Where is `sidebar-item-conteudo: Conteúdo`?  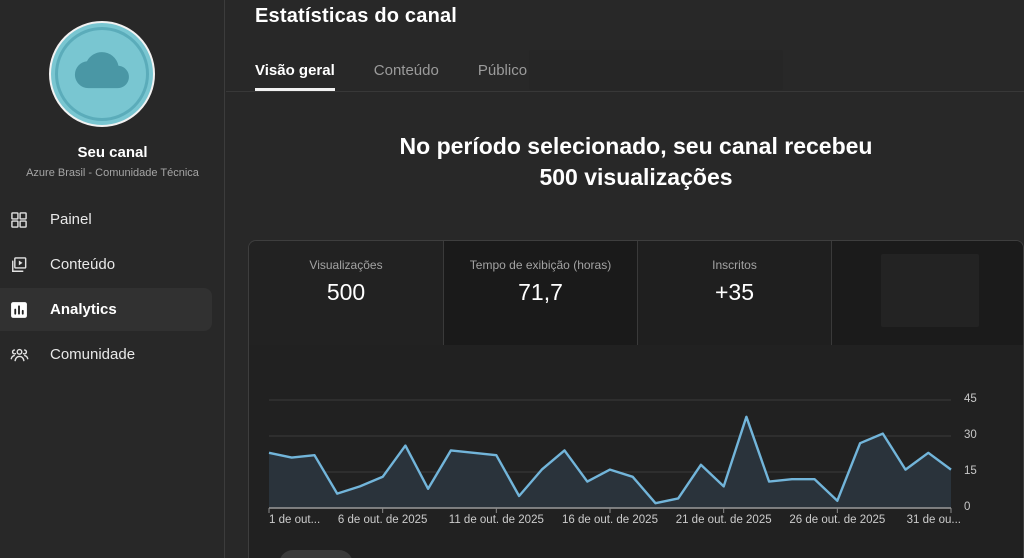
sidebar-item-conteudo: Conteúdo is located at coordinates (112, 264).